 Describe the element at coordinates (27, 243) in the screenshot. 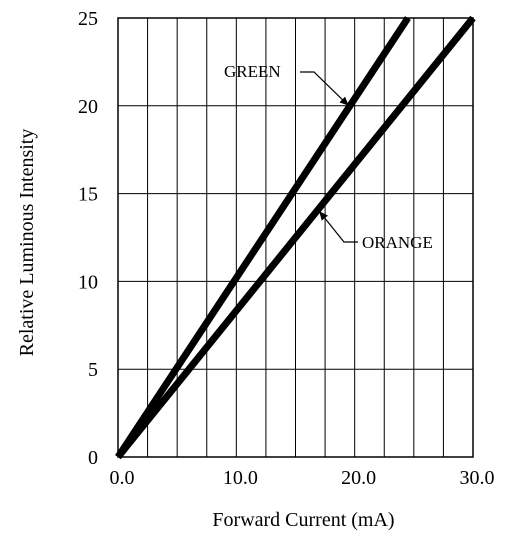

I see `y-axis-title: Relative Luminous Intensity` at that location.